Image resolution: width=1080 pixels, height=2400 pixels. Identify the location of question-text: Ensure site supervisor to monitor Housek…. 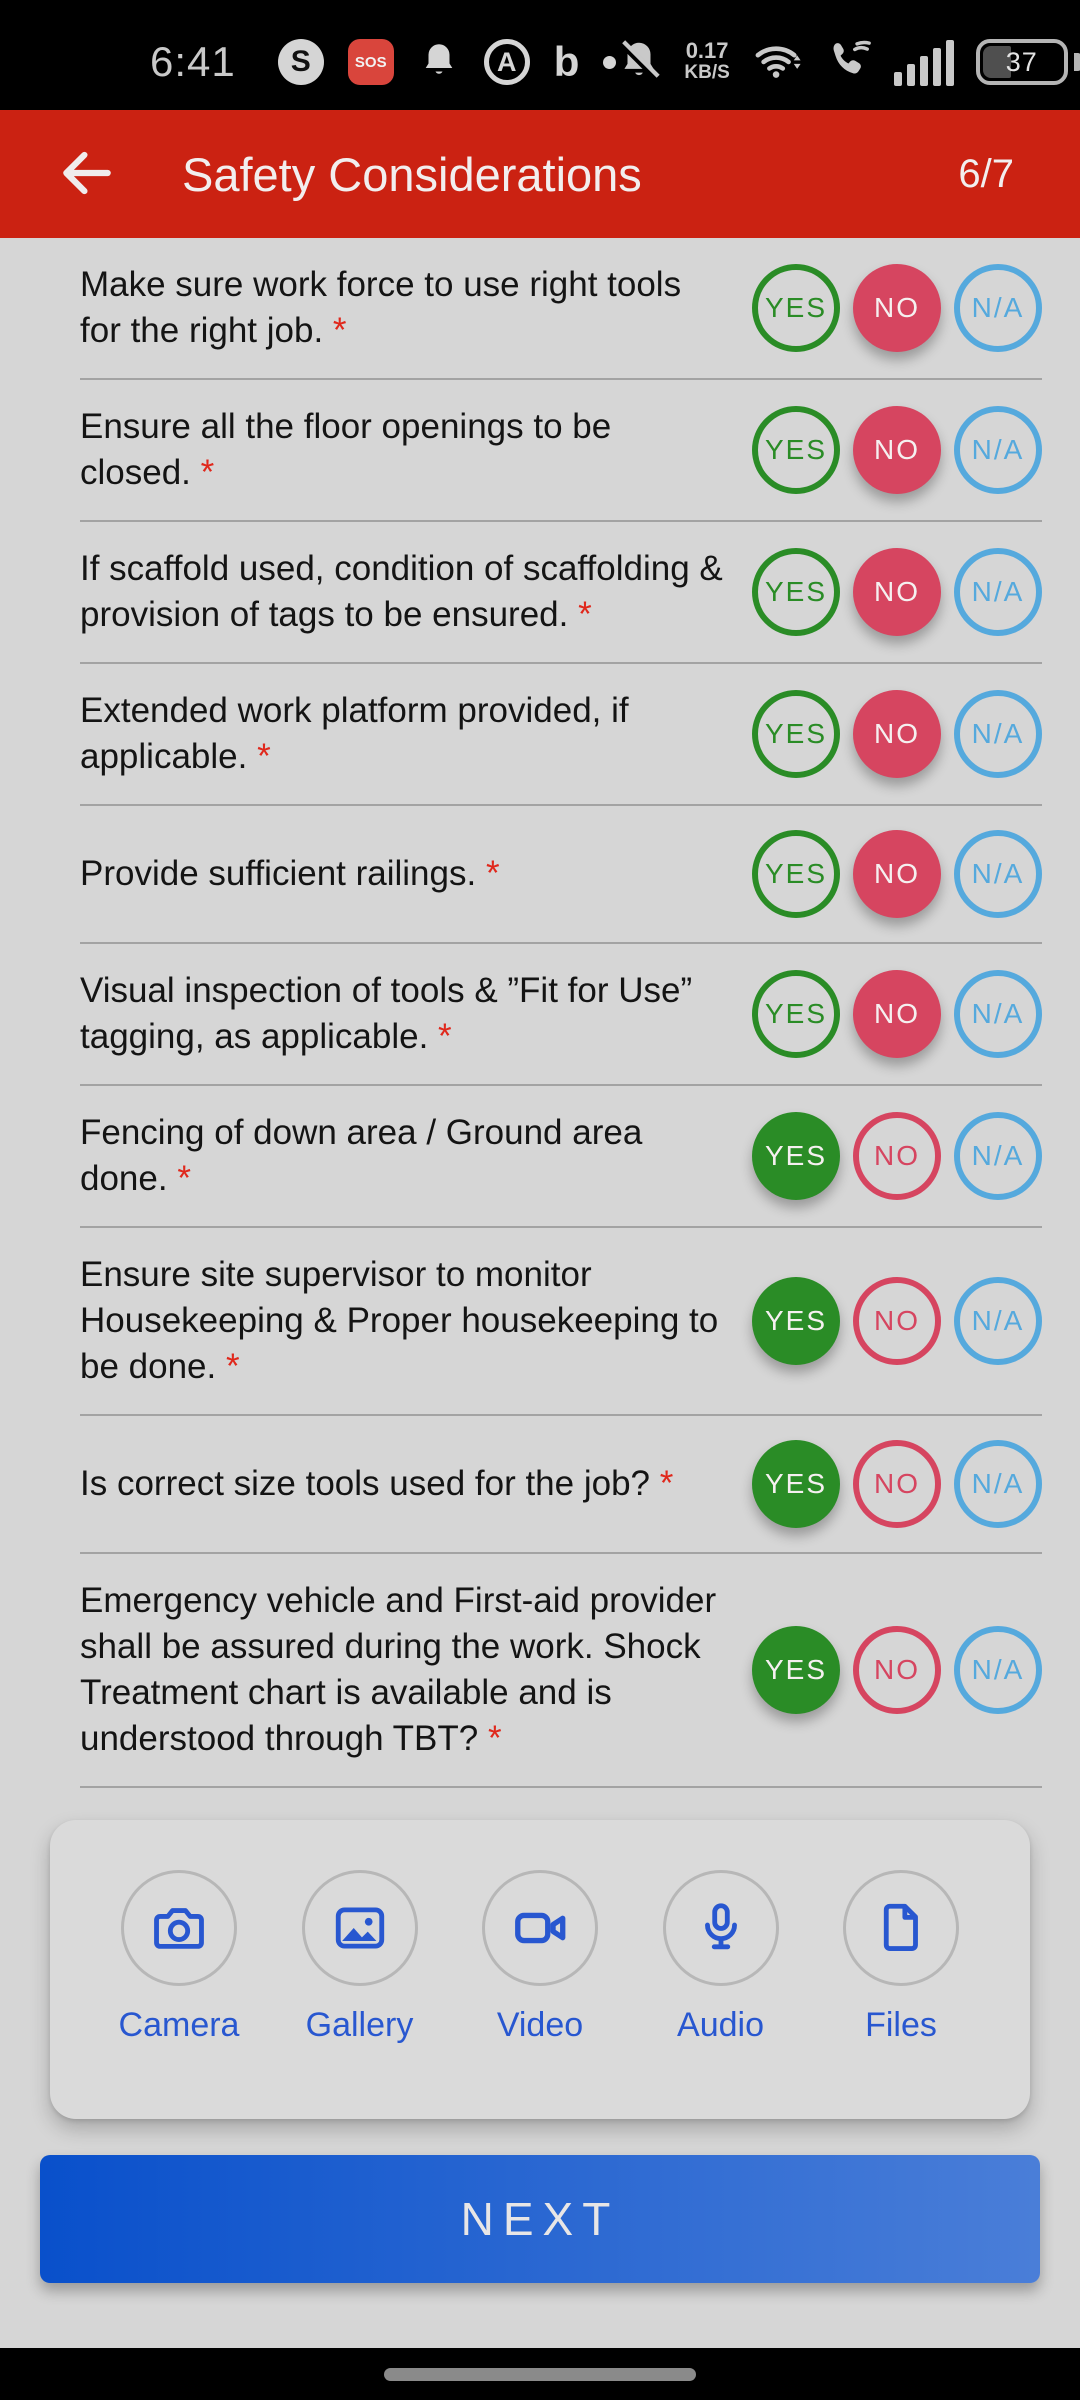
(399, 1320).